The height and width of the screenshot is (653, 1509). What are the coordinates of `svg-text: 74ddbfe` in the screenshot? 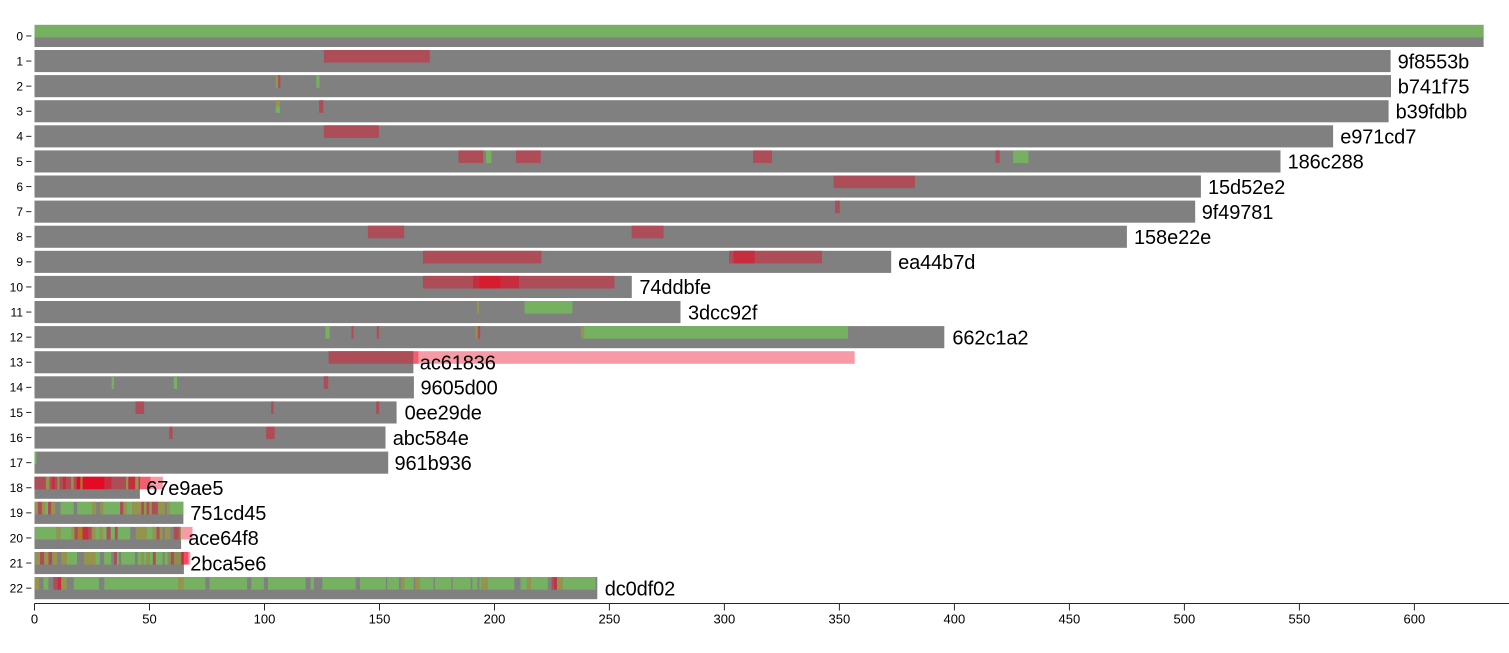 It's located at (675, 288).